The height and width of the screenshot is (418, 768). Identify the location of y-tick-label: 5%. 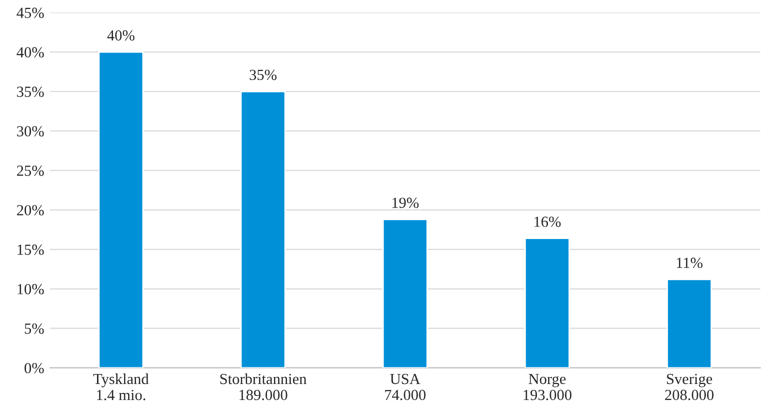
(34, 329).